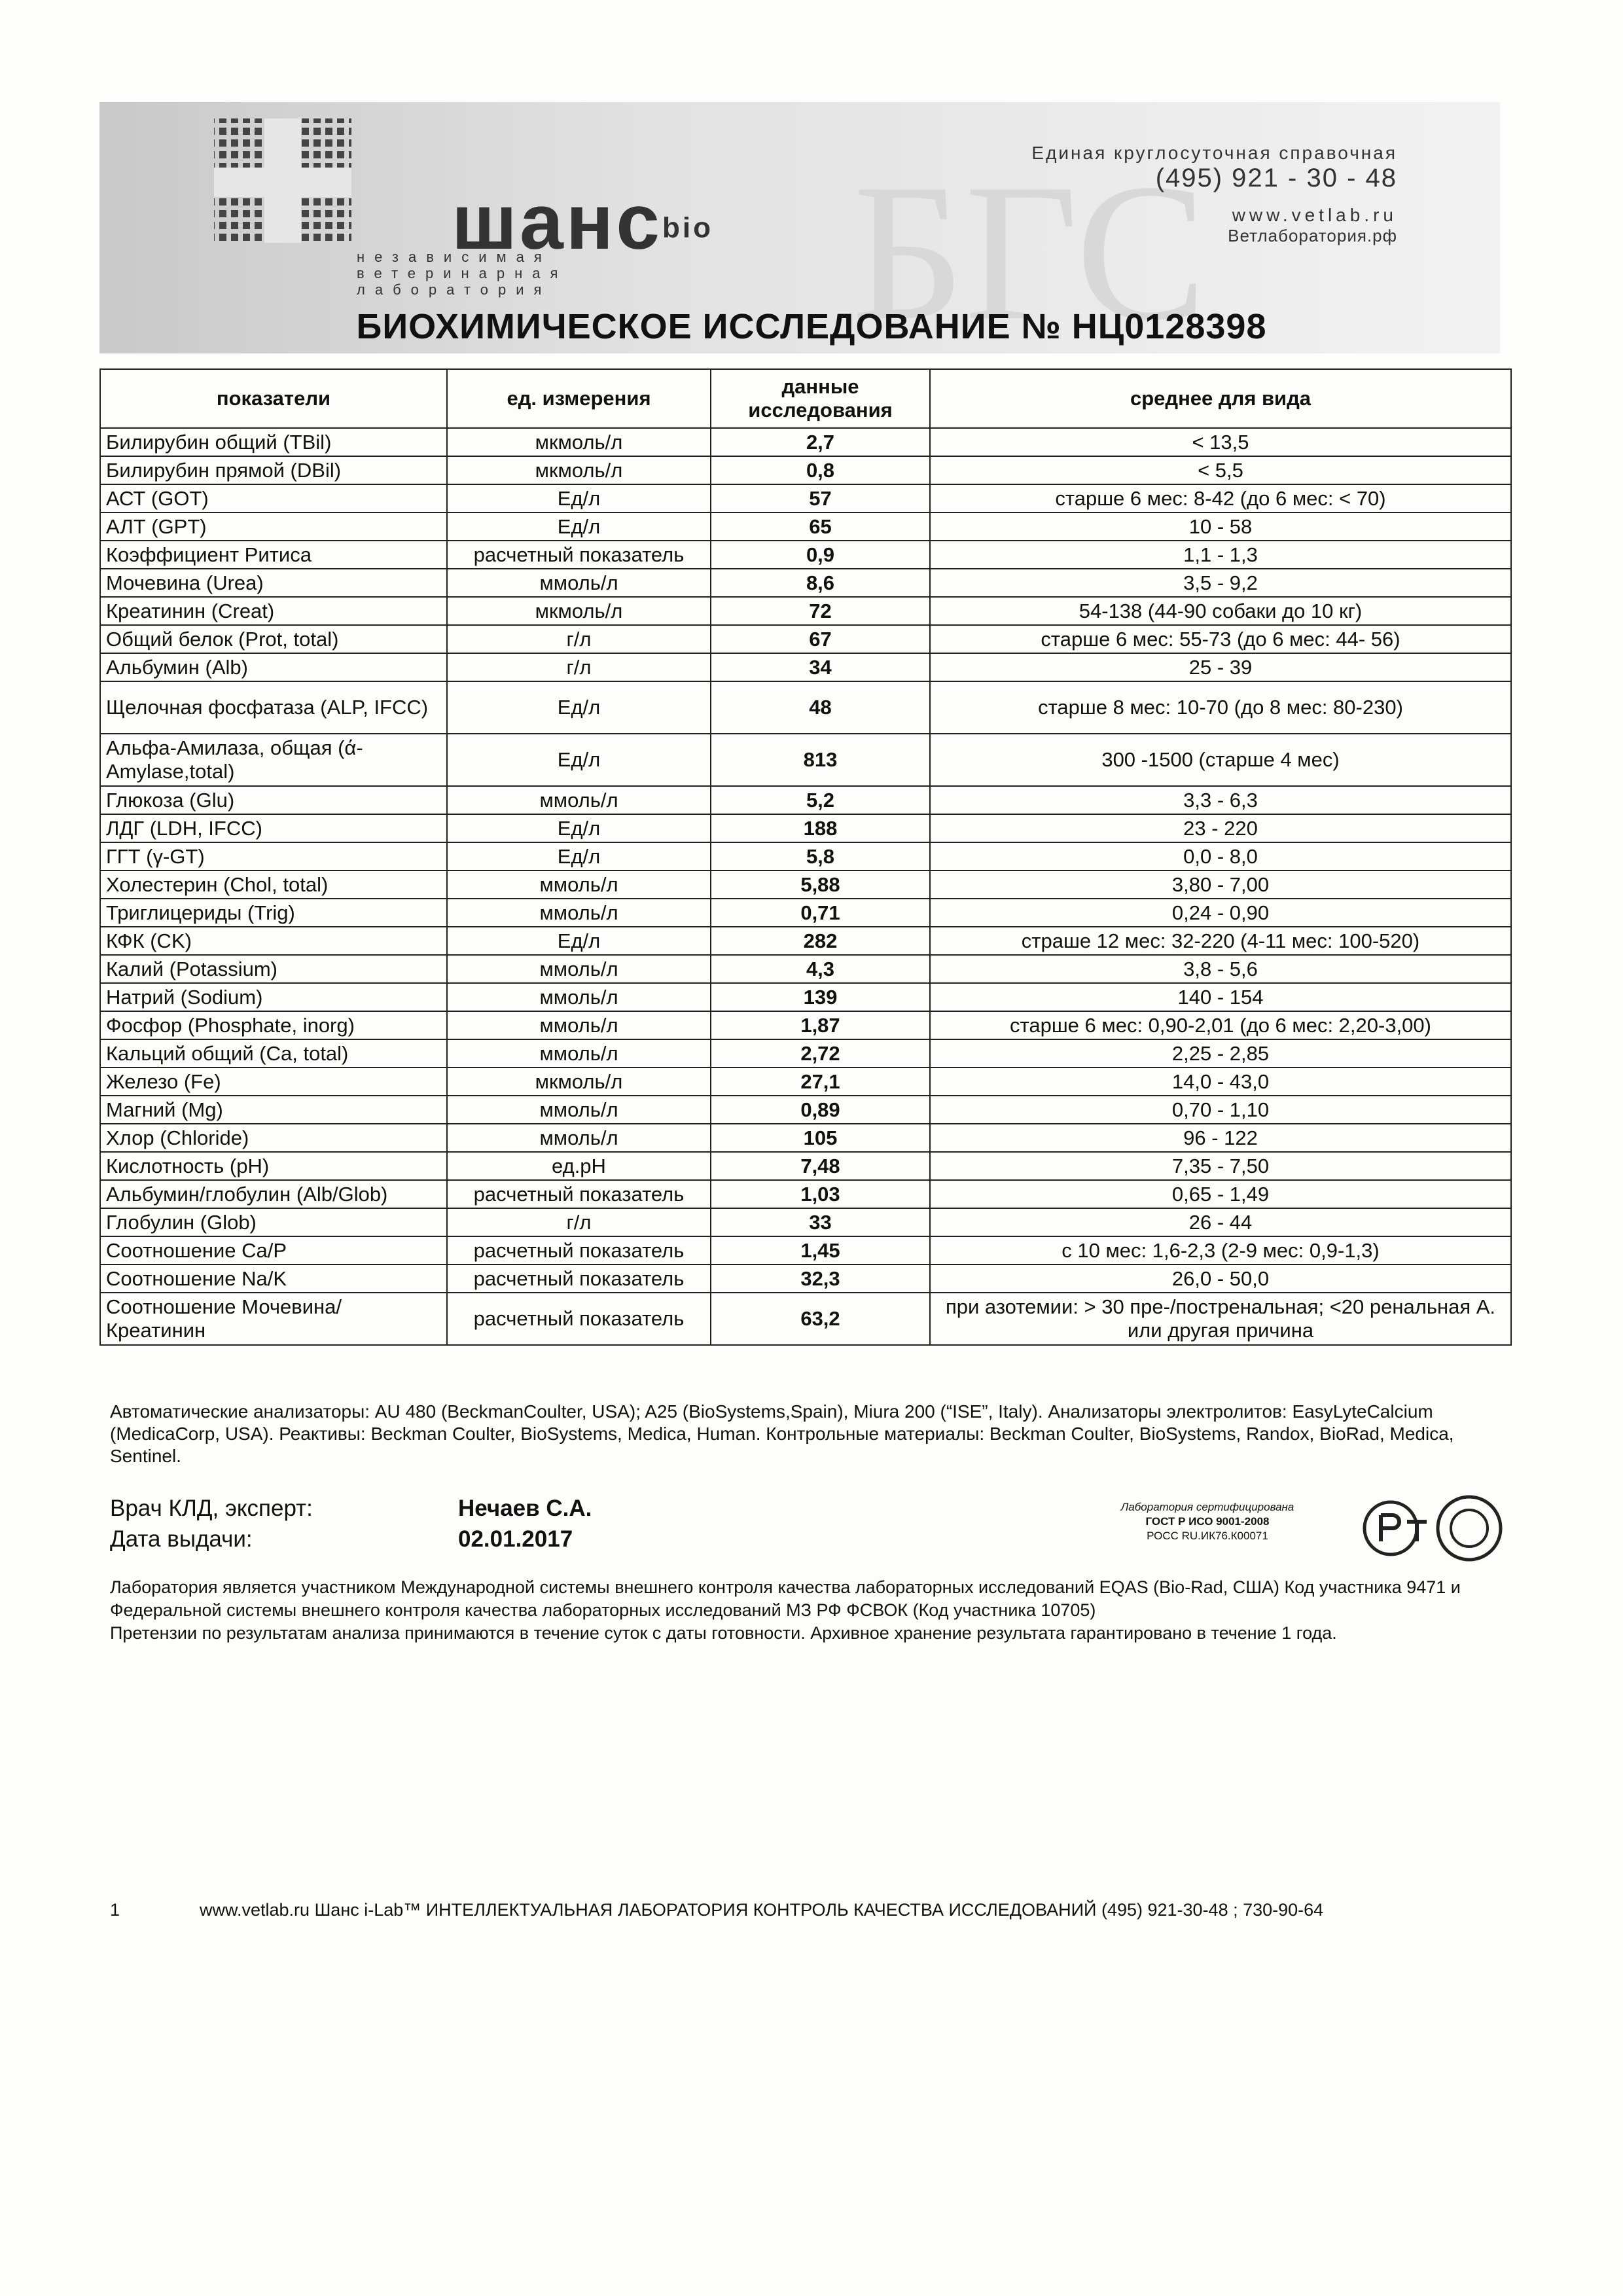 The height and width of the screenshot is (2296, 1623). I want to click on table-row: Магний (Mg) ммоль/л 0,89 0,70 - 1,10, so click(805, 1109).